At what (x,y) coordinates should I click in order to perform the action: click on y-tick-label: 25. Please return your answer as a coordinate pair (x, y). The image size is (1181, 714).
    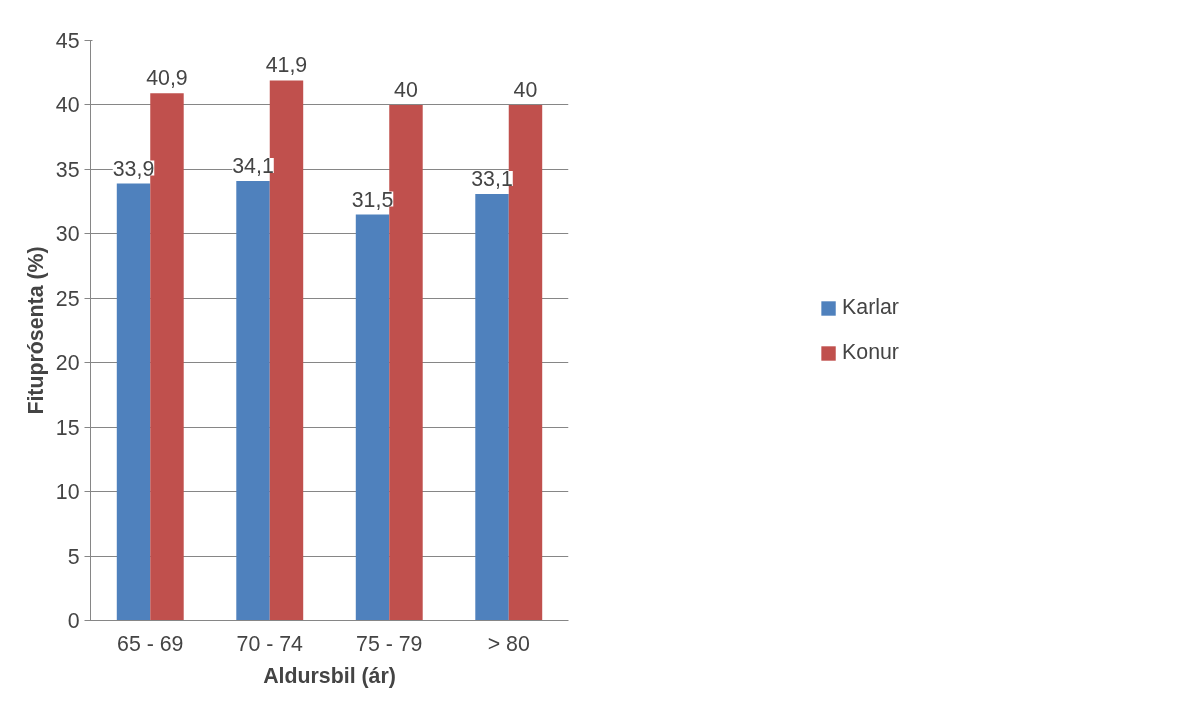
    Looking at the image, I should click on (67, 298).